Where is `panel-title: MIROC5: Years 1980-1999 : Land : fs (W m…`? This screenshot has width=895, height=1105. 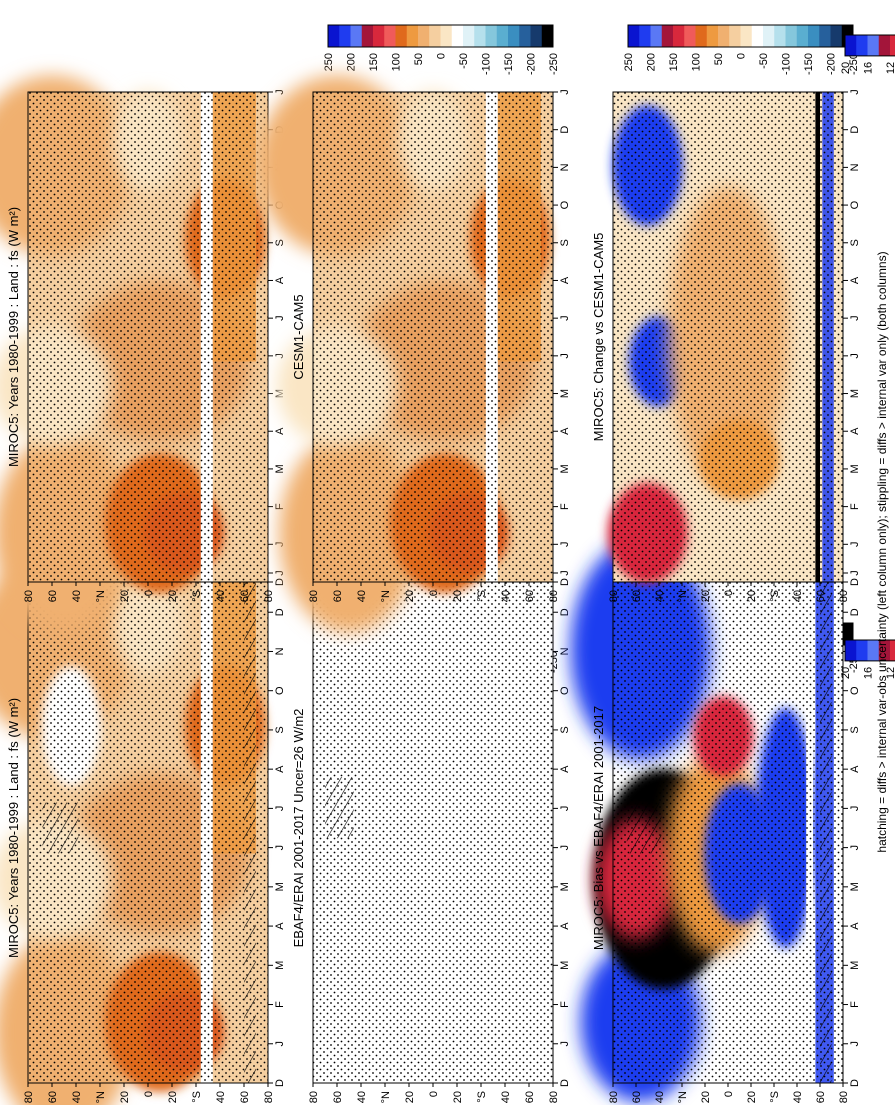 panel-title: MIROC5: Years 1980-1999 : Land : fs (W m… is located at coordinates (13, 337).